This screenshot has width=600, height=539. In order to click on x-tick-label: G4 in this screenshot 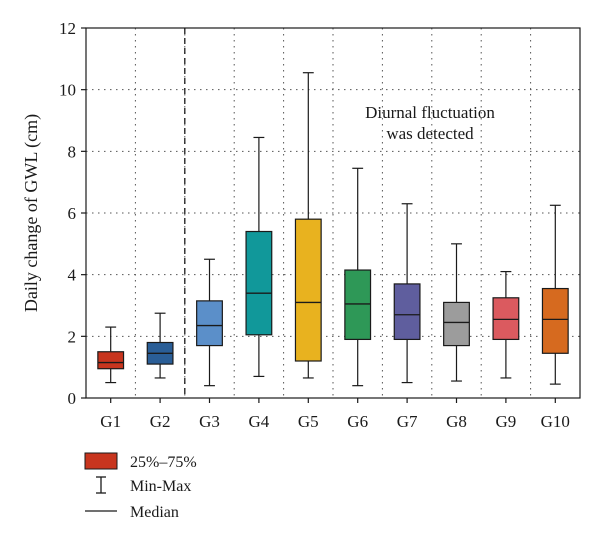, I will do `click(259, 421)`.